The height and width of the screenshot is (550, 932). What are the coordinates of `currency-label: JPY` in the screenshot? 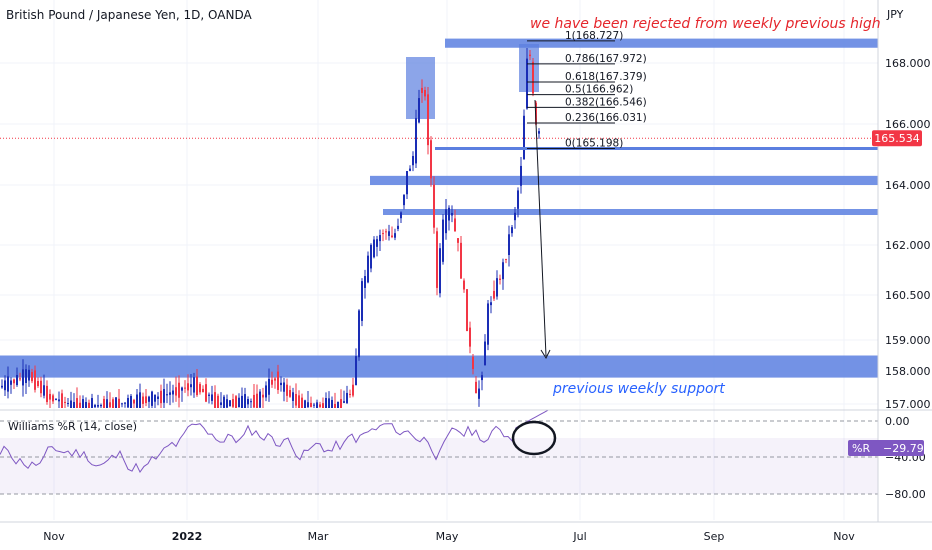 It's located at (895, 14).